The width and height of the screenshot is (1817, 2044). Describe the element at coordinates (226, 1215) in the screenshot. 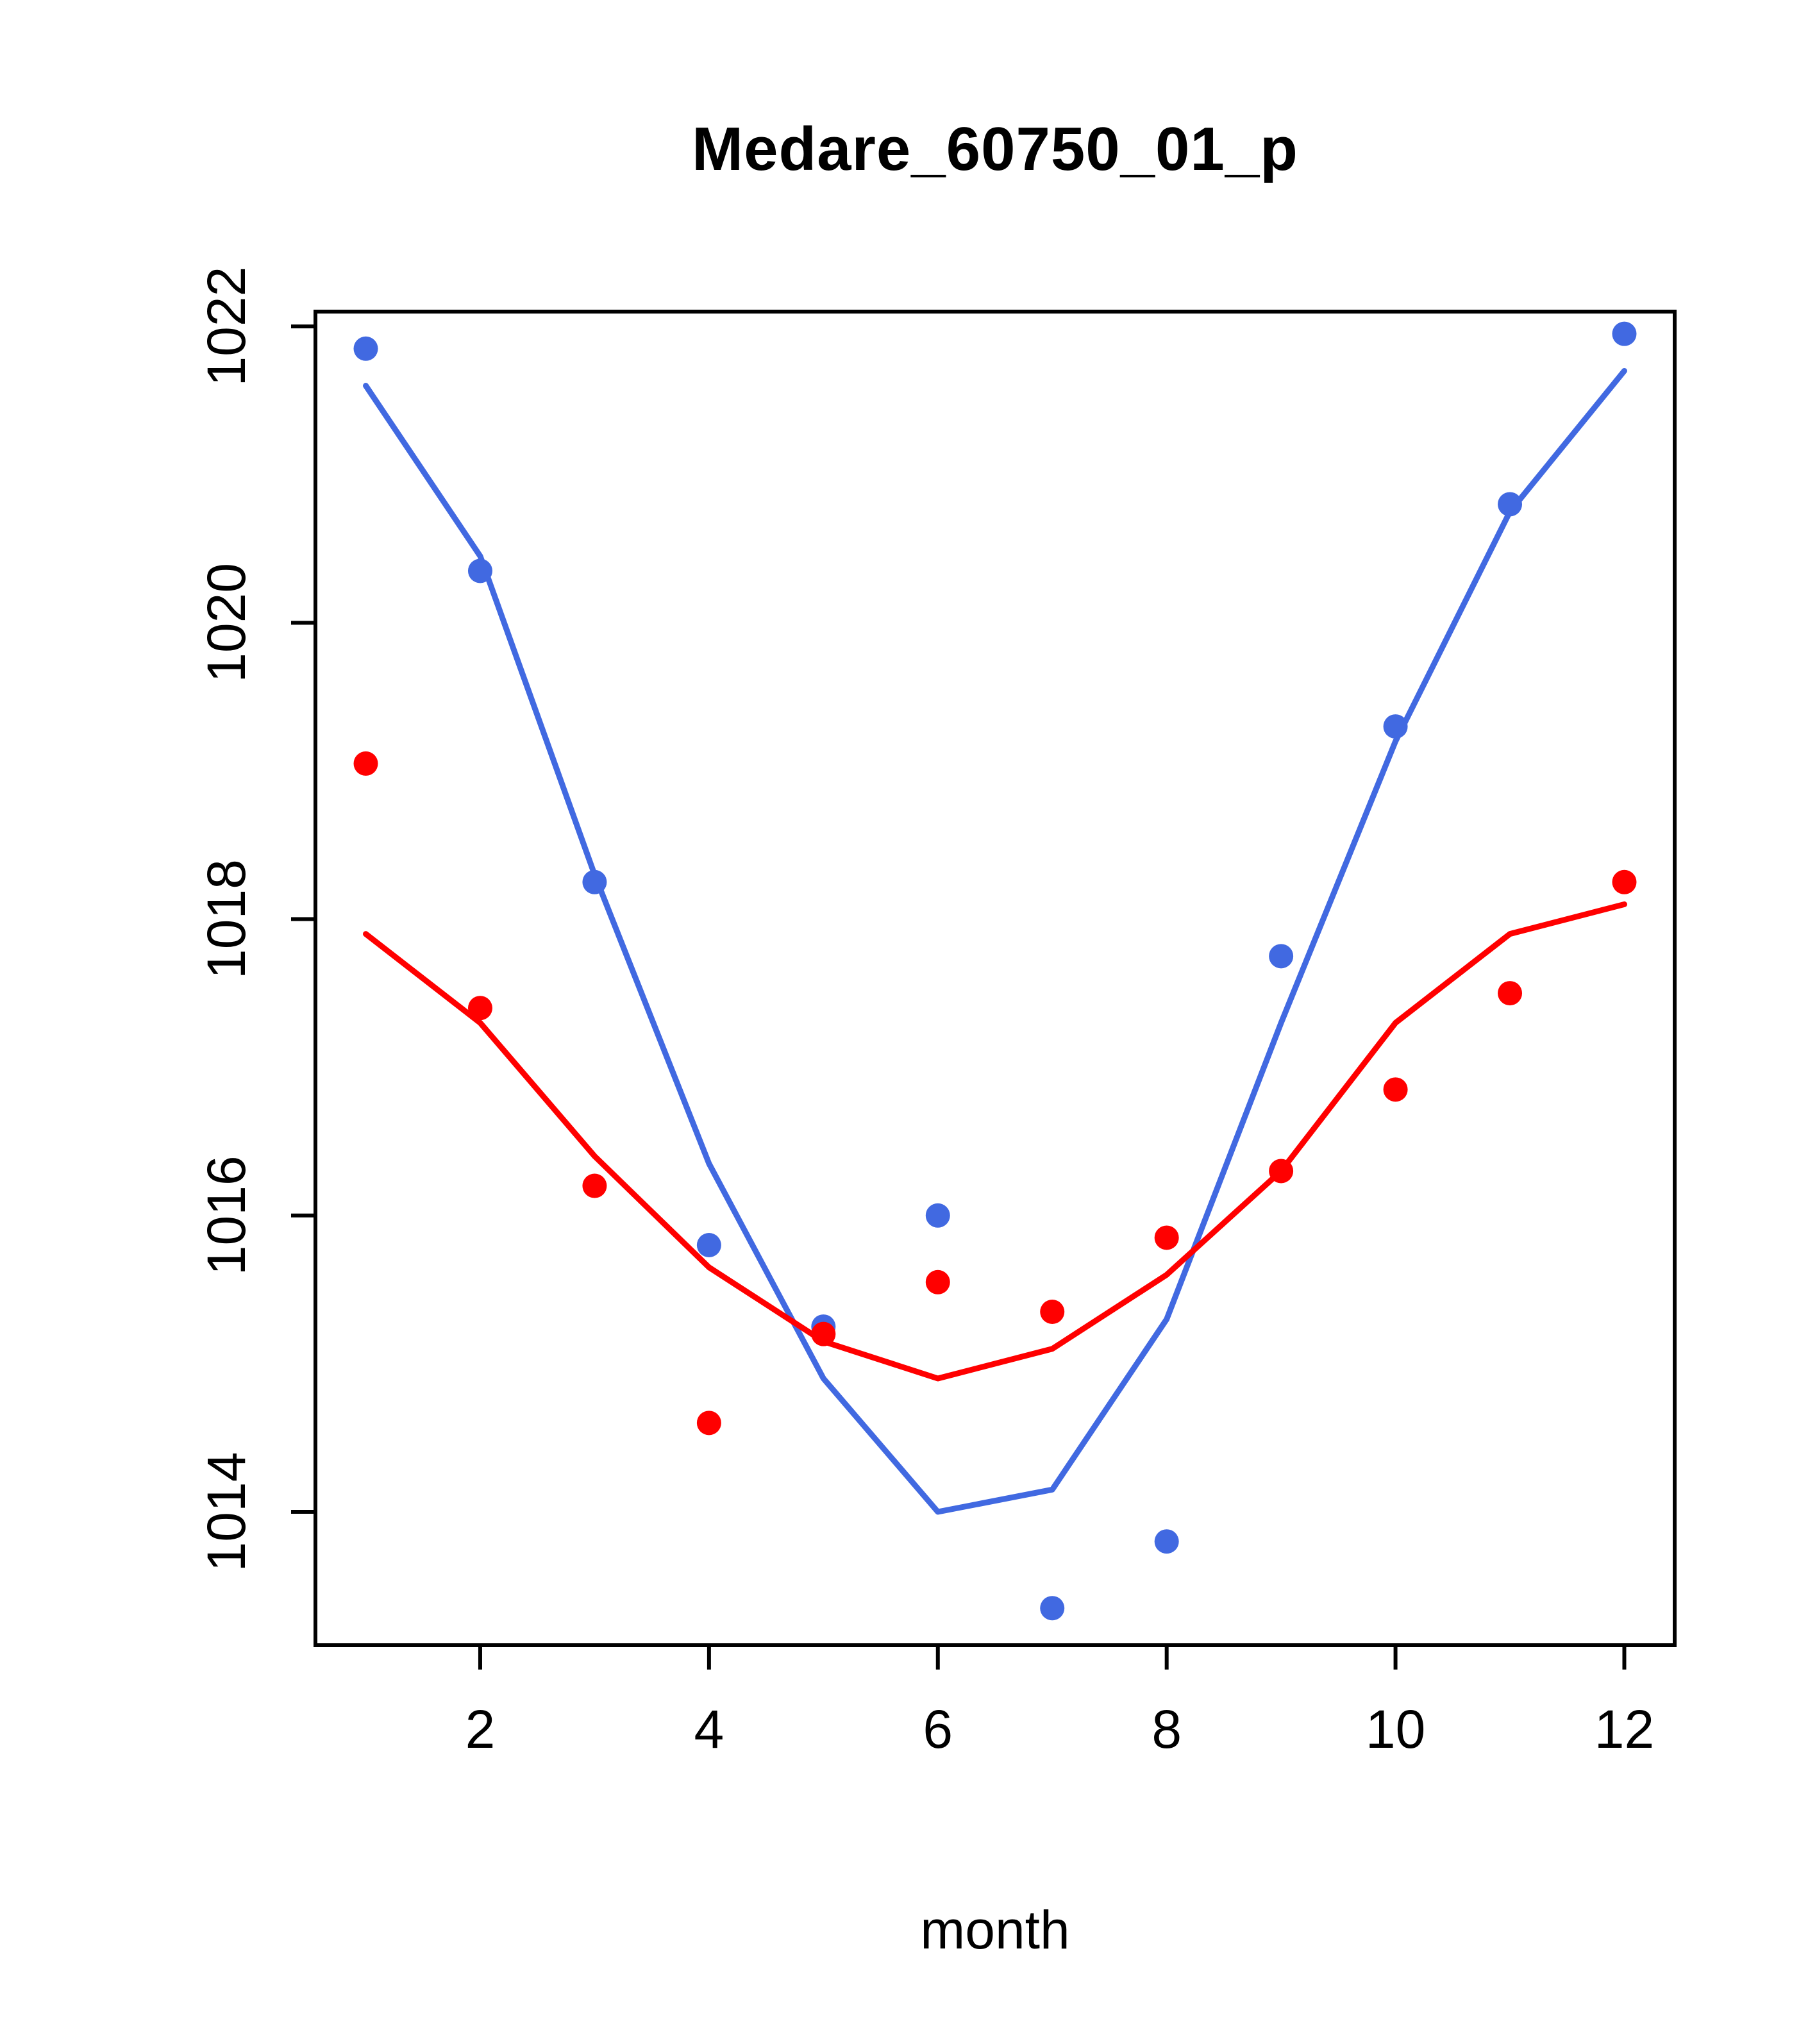

I see `y-tick-label: 1016` at that location.